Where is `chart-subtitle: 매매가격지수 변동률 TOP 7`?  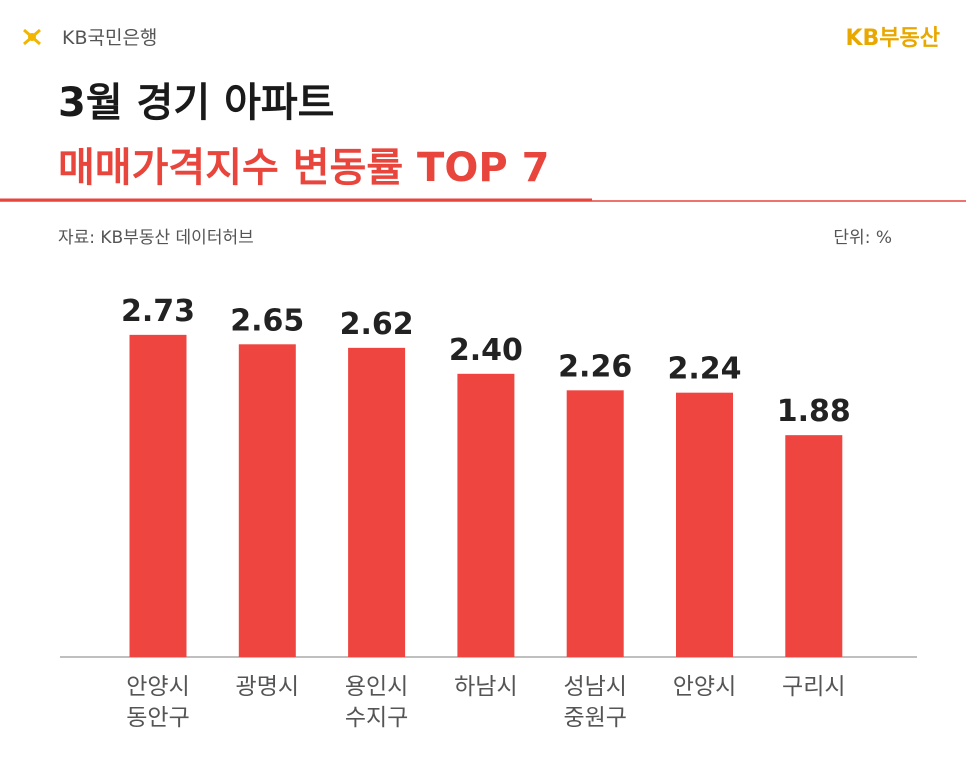 chart-subtitle: 매매가격지수 변동률 TOP 7 is located at coordinates (303, 168).